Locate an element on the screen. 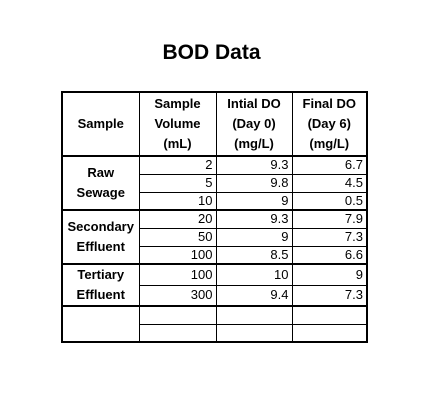 The height and width of the screenshot is (408, 423). group-label-secondary-effluent: Secondary Effluent is located at coordinates (100, 237).